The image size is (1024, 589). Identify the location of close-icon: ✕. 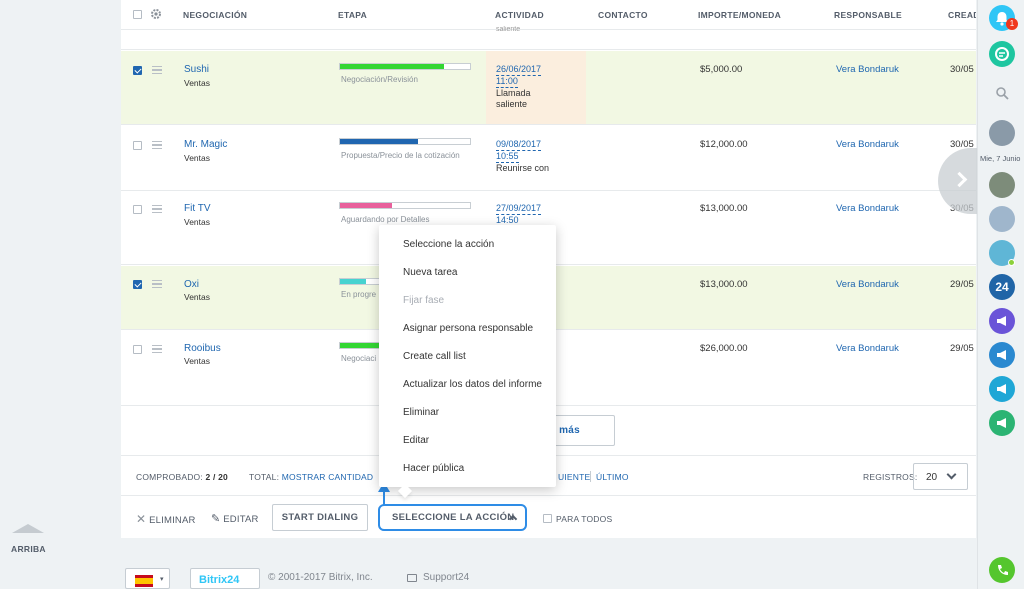
(141, 519).